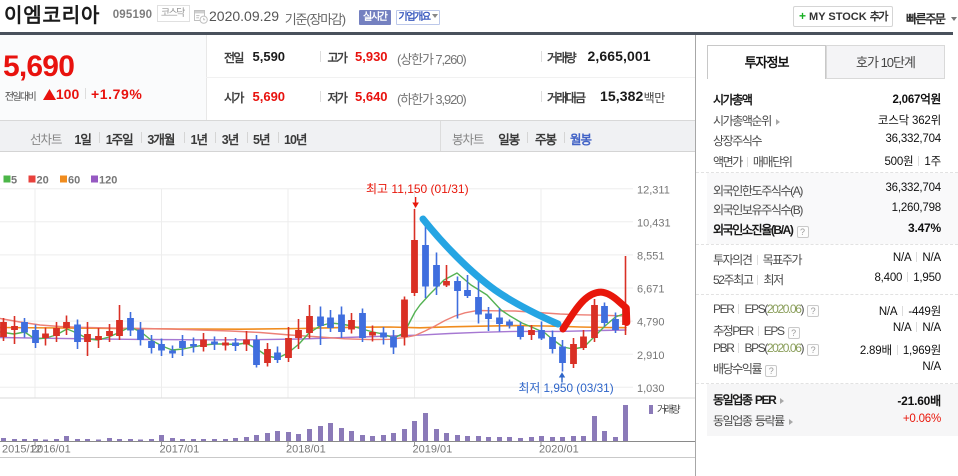 The width and height of the screenshot is (958, 476). I want to click on svg-text: 최고 11,150 (01/31), so click(417, 189).